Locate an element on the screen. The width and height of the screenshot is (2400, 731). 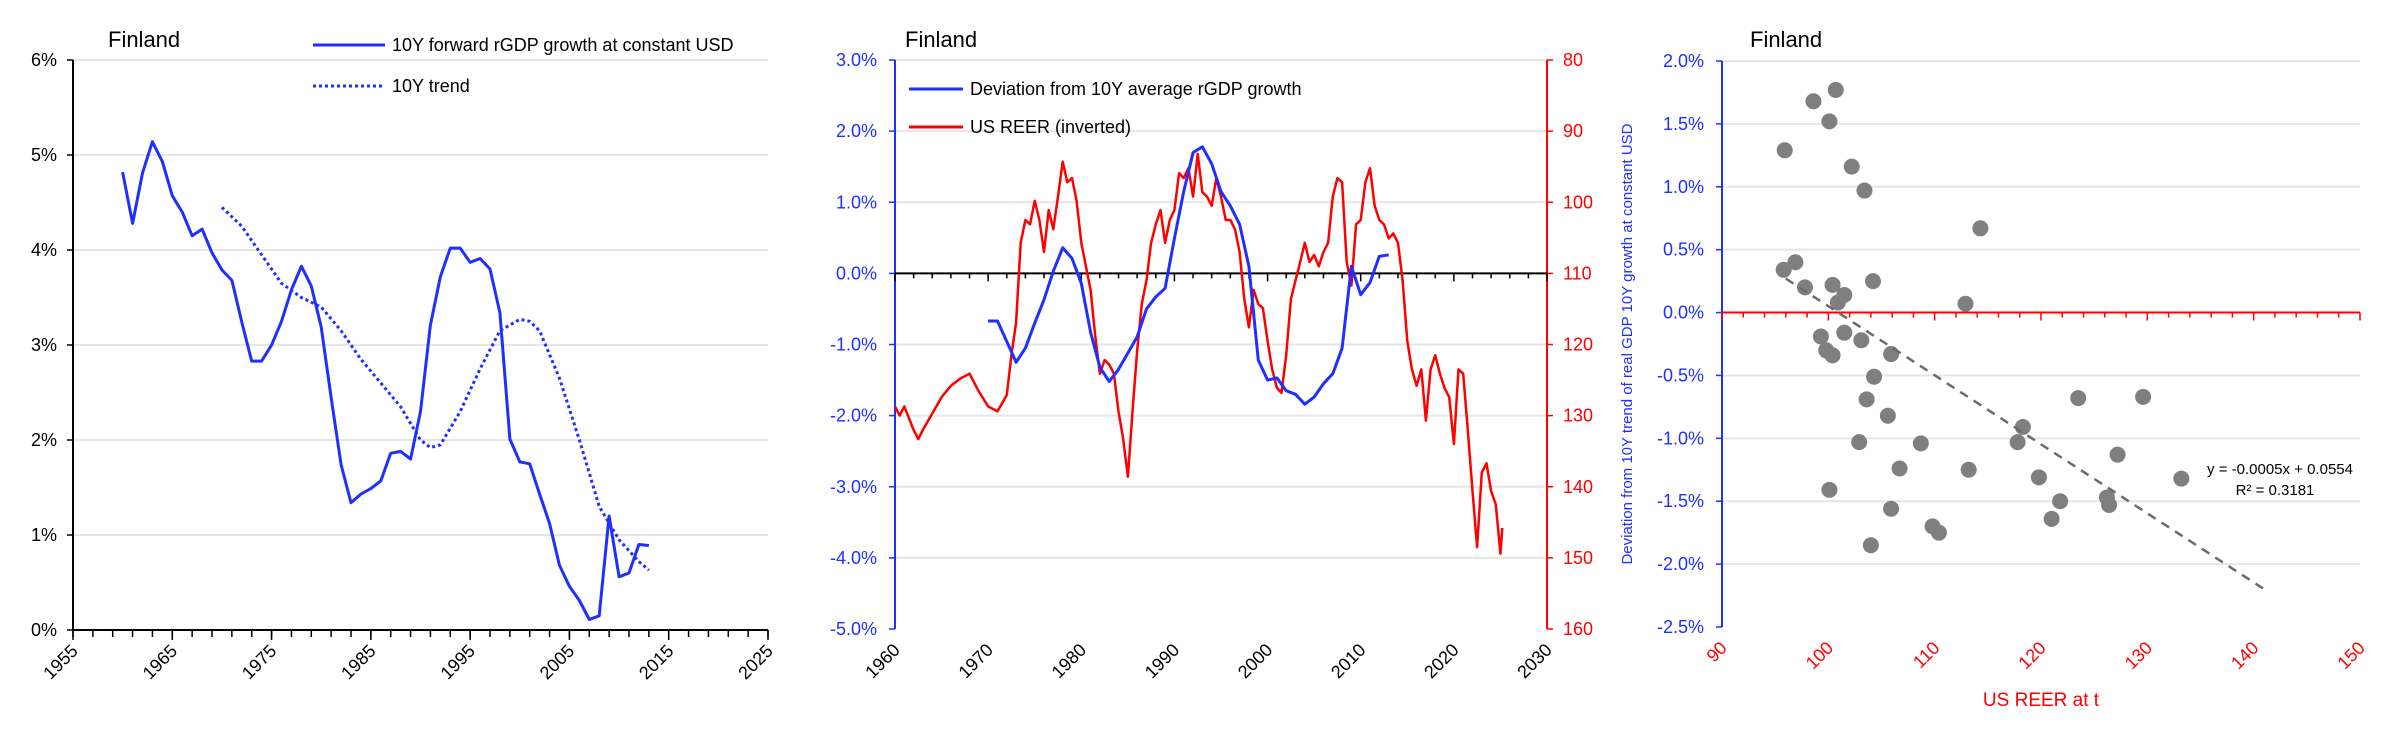
y-tick-label: -3.0% is located at coordinates (853, 487).